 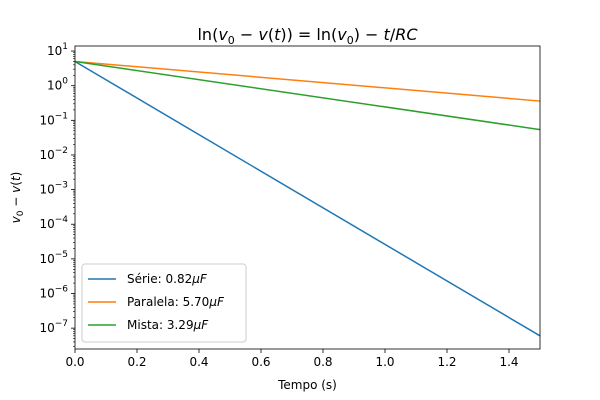 What do you see at coordinates (53, 327) in the screenshot?
I see `y-tick-label: 10⁻⁷` at bounding box center [53, 327].